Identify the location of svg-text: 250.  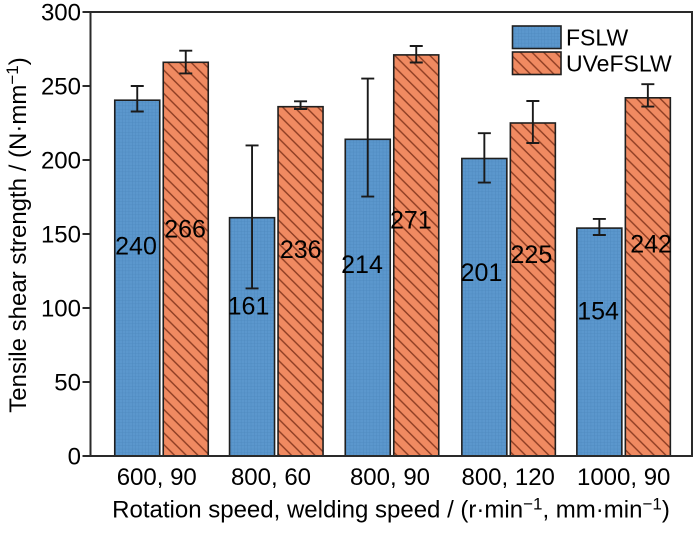
(61, 87).